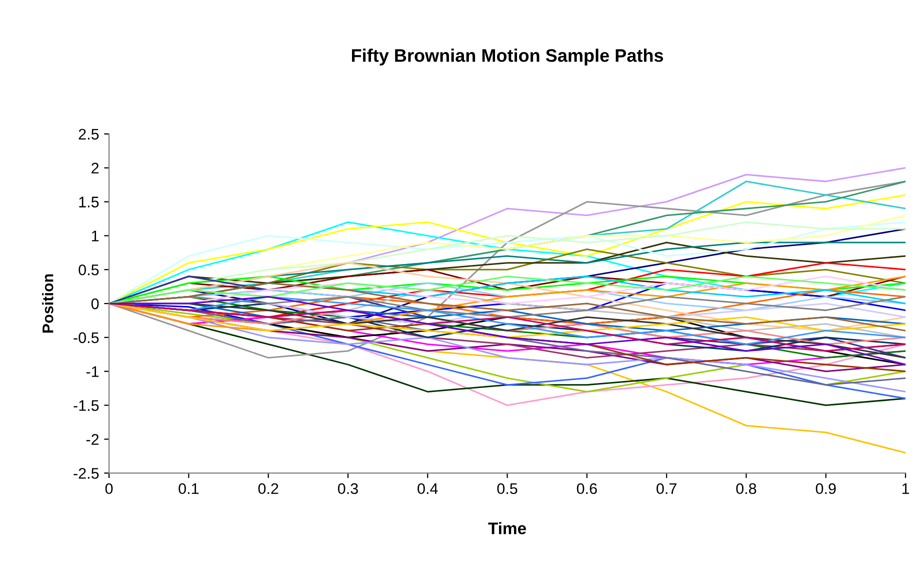 This screenshot has width=924, height=570. I want to click on y-tick-label: -1.5, so click(86, 405).